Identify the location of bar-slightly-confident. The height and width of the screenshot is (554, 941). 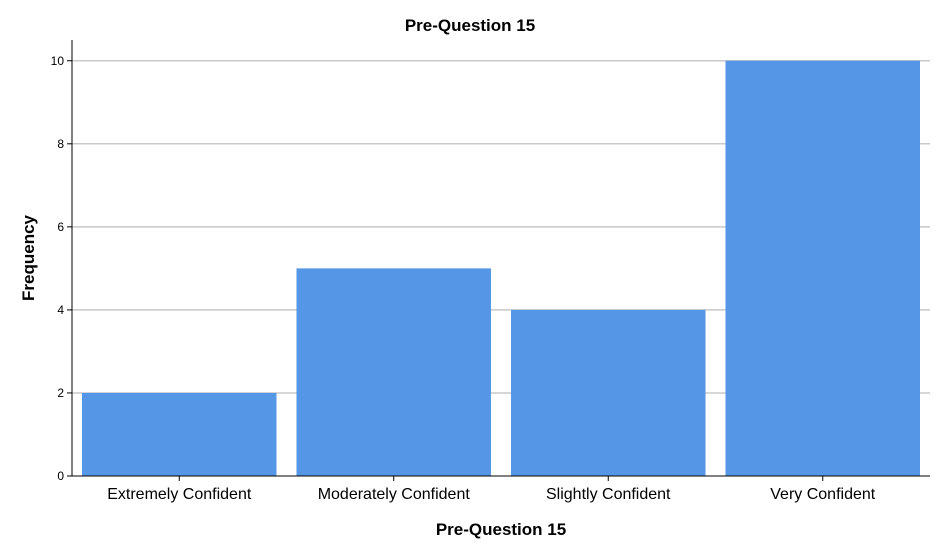
(608, 392).